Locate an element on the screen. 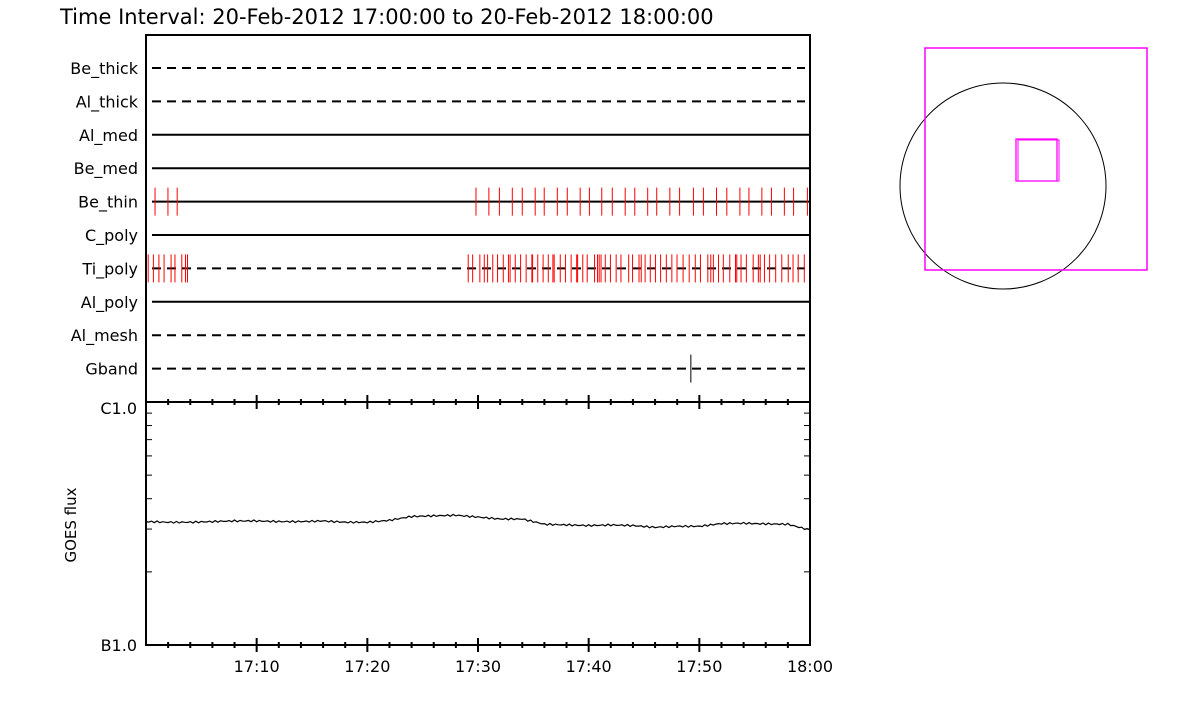 The image size is (1200, 704). channel-label-al-med: Al_med is located at coordinates (108, 136).